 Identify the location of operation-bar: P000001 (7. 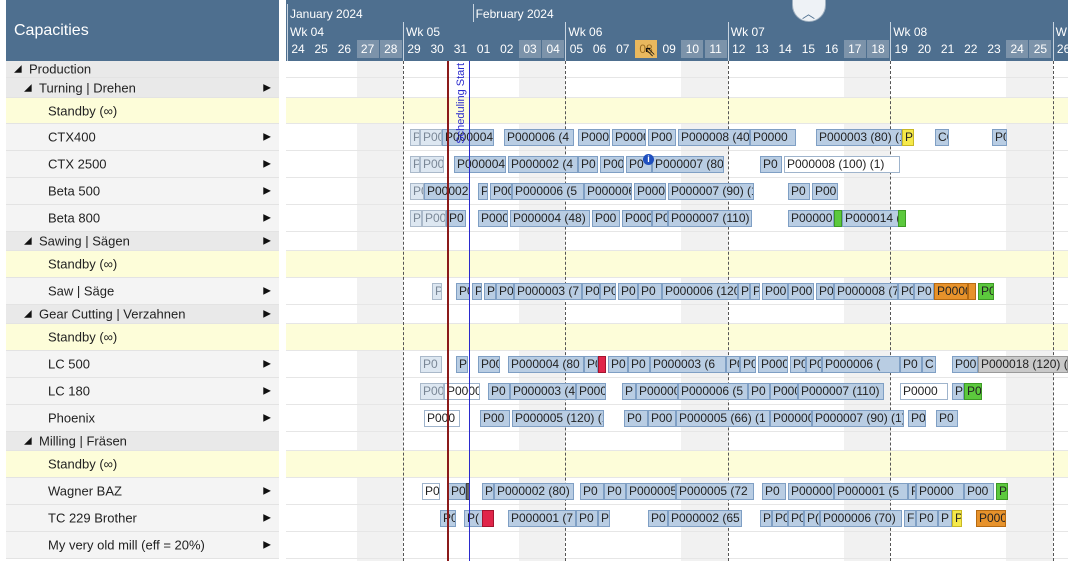
(542, 518).